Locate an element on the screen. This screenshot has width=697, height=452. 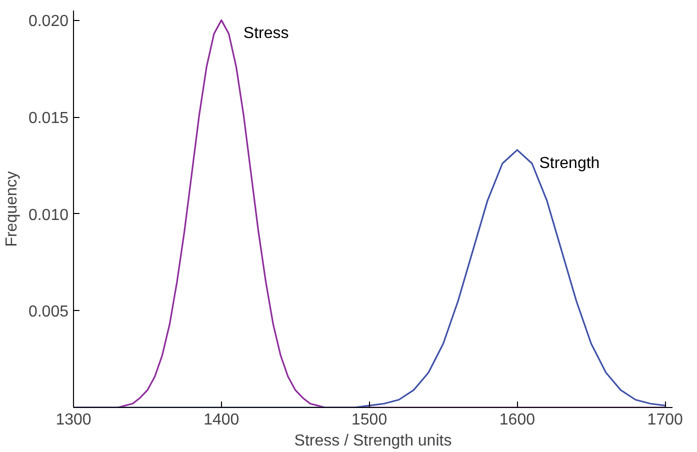
x-axis-title: Stress / Strength units is located at coordinates (373, 441).